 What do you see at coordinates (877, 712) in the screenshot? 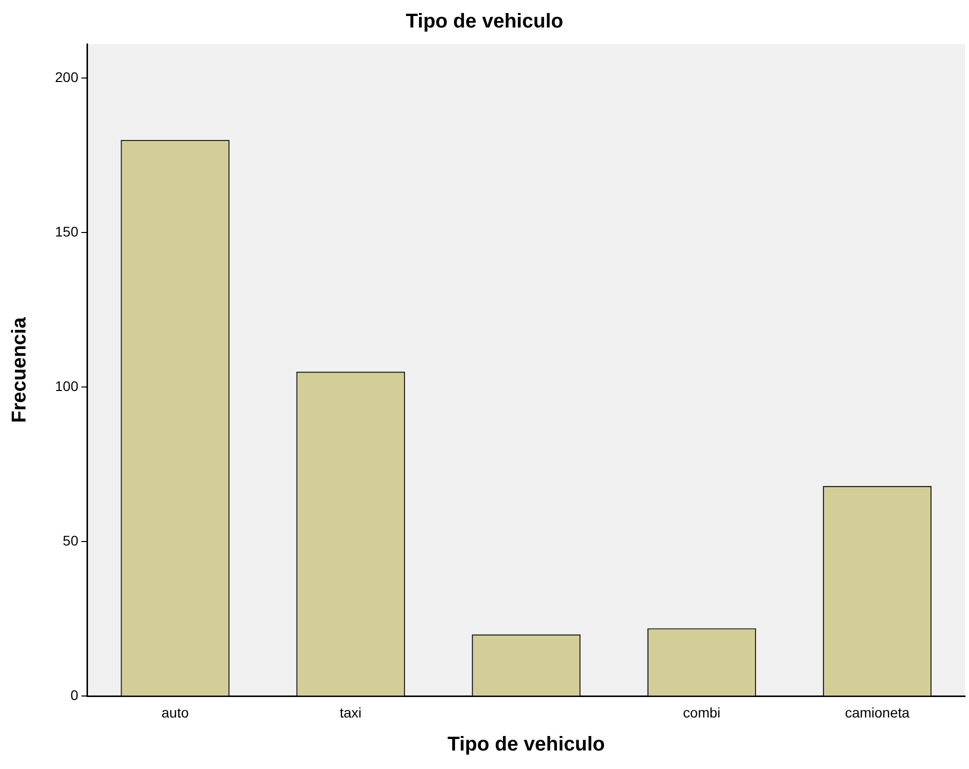
I see `x-tick-label: camioneta` at bounding box center [877, 712].